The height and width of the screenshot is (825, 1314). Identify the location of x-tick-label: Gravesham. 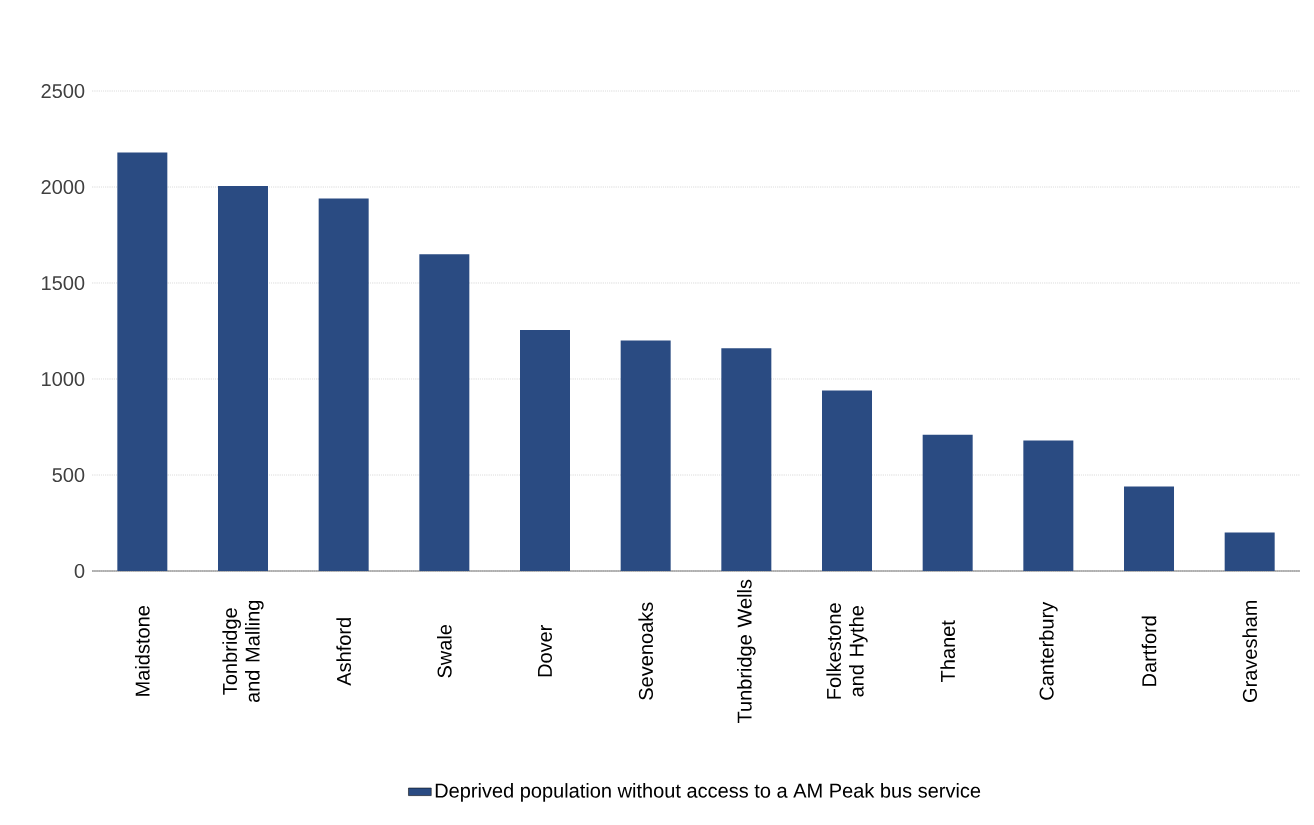
(1250, 651).